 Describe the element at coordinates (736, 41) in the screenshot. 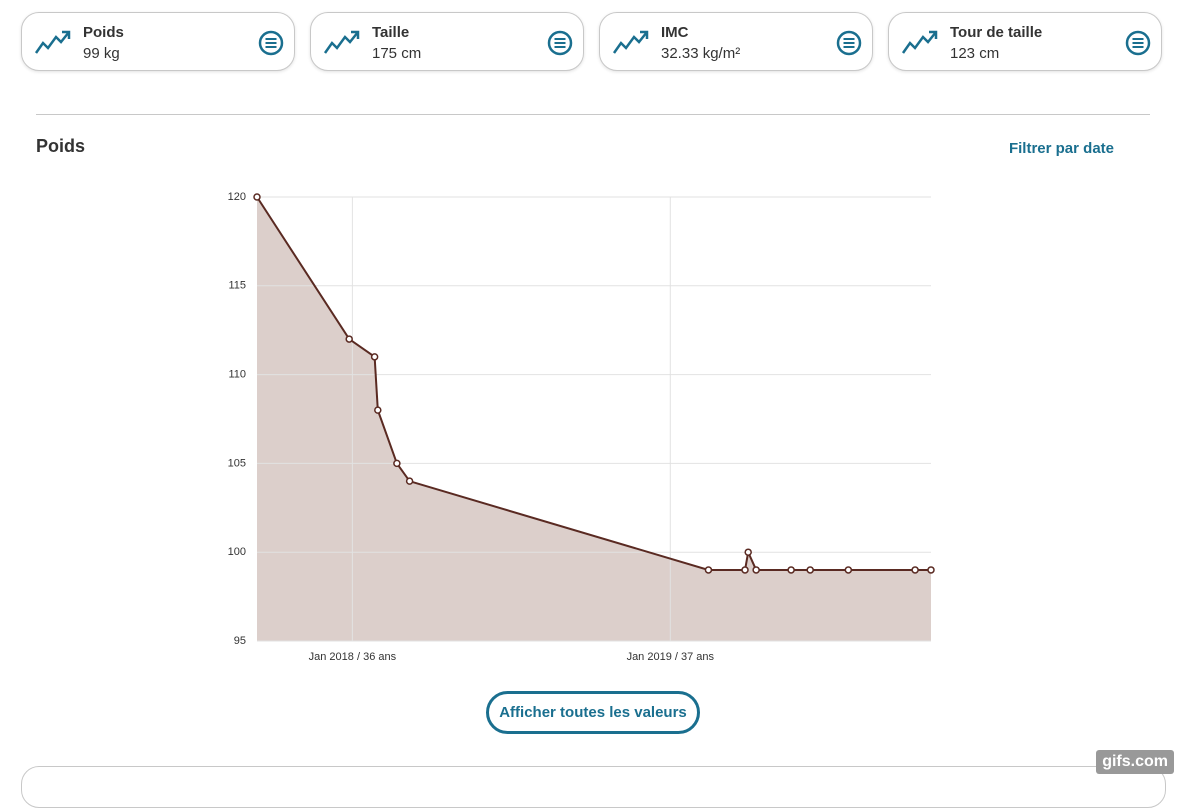

I see `metric-card: IMC 32.33 kg/m²` at that location.